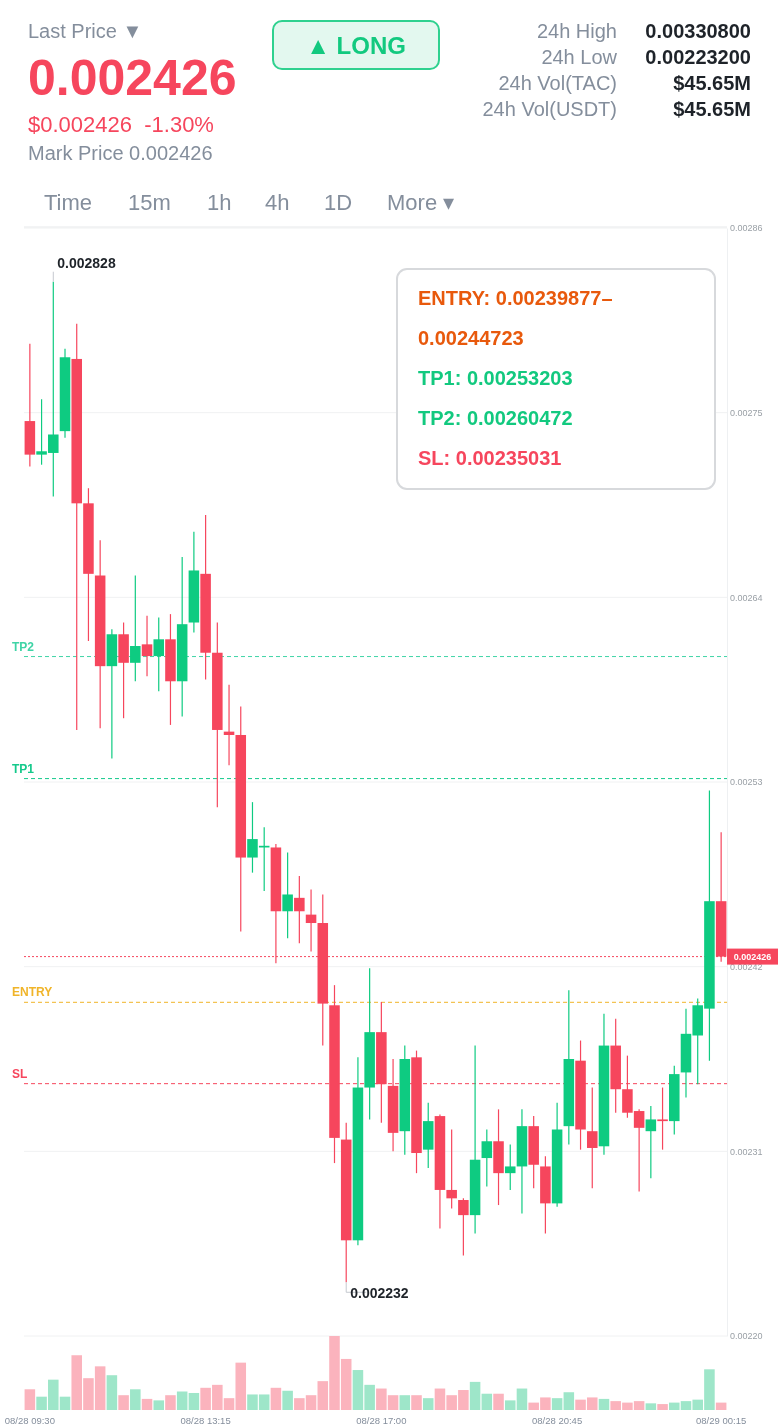 The height and width of the screenshot is (1428, 780). Describe the element at coordinates (277, 202) in the screenshot. I see `text: 4h` at that location.